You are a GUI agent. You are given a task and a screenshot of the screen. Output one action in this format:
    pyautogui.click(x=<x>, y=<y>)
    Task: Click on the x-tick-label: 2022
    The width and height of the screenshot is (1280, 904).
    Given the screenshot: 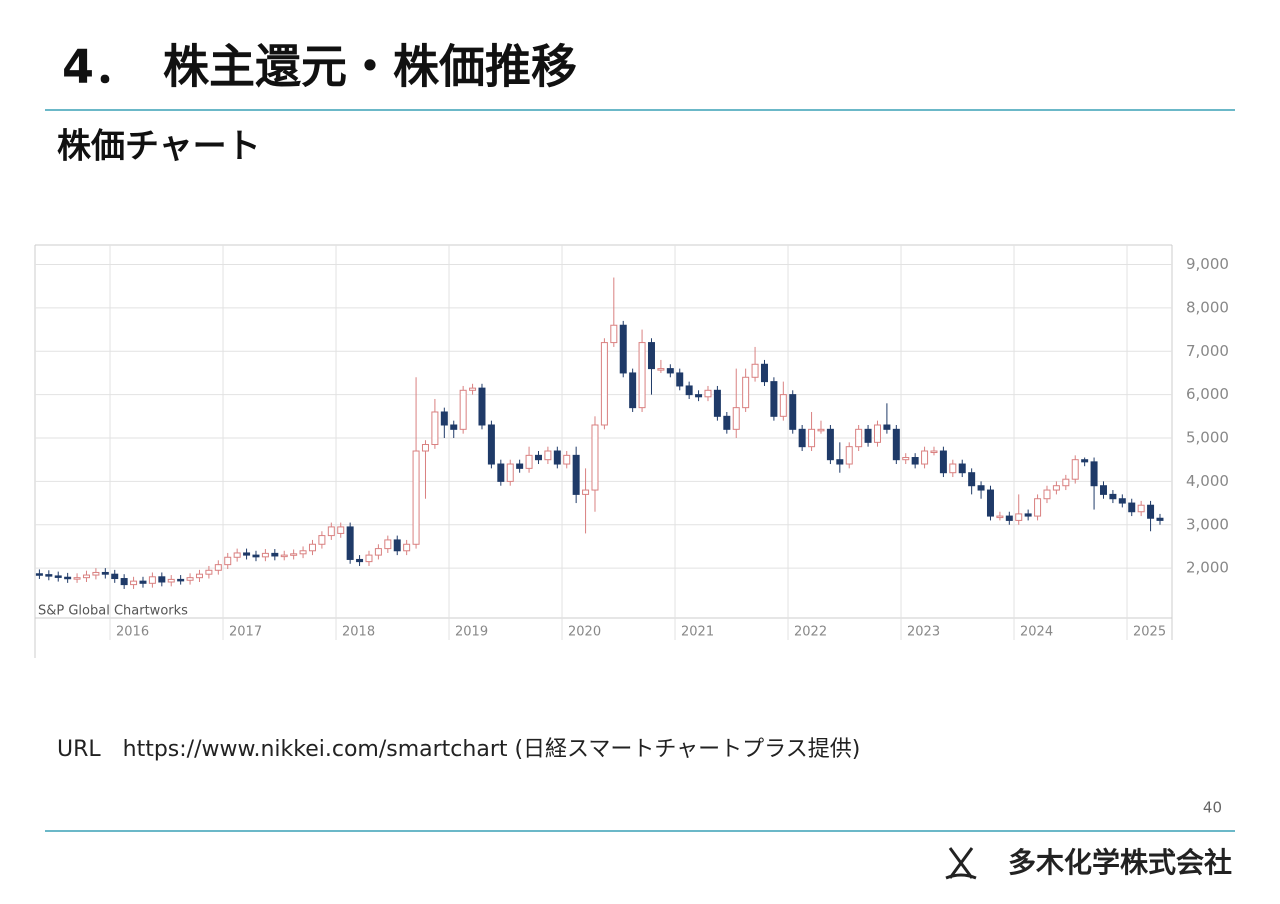 What is the action you would take?
    pyautogui.click(x=810, y=632)
    